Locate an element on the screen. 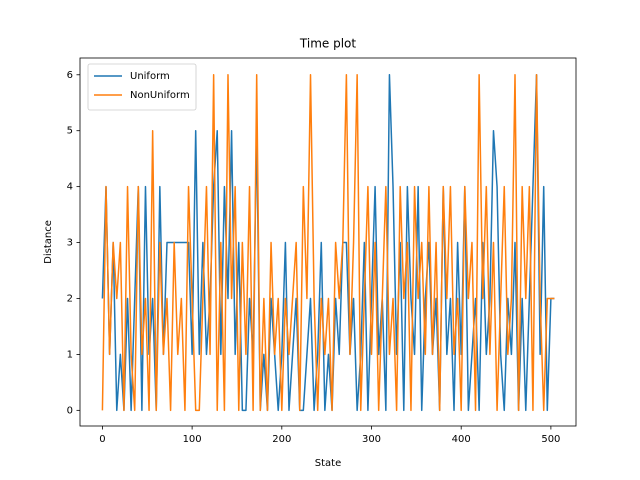  x-tick-label: 400 is located at coordinates (461, 439).